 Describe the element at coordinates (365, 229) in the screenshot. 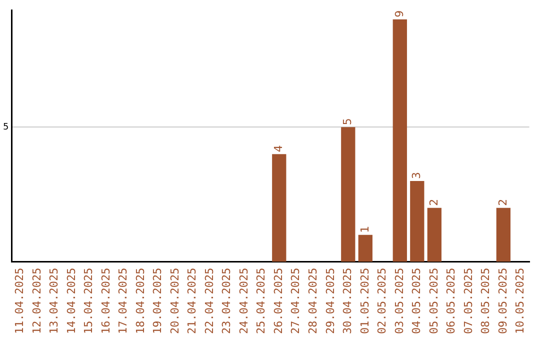

I see `data-label: 1` at that location.